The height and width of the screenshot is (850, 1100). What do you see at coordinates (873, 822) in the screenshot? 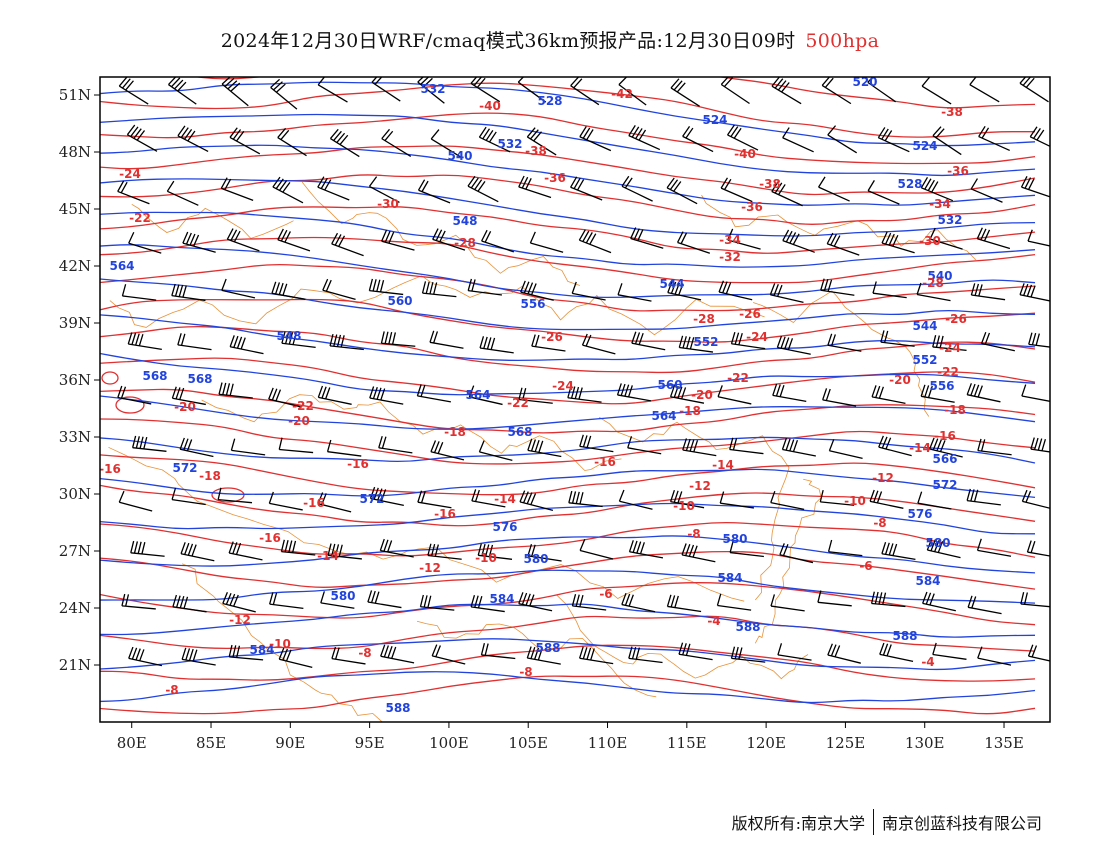
I see `footer-separator` at bounding box center [873, 822].